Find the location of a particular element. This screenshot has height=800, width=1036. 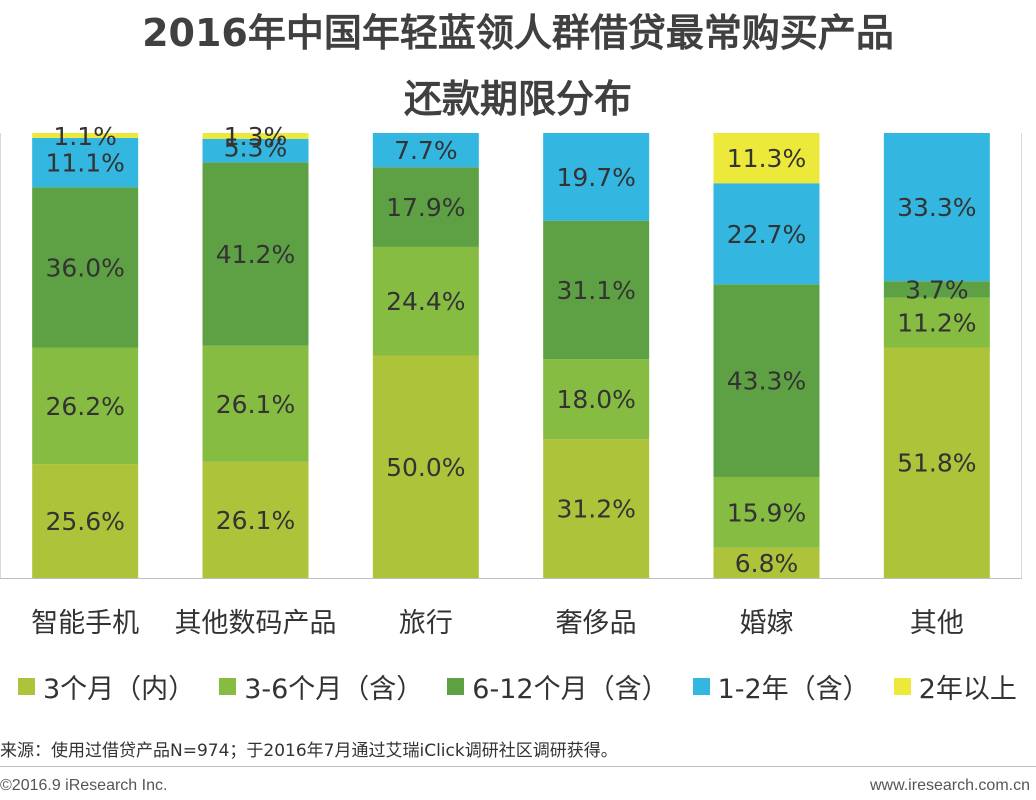

legend-label: 6-12个月（含） is located at coordinates (570, 689).